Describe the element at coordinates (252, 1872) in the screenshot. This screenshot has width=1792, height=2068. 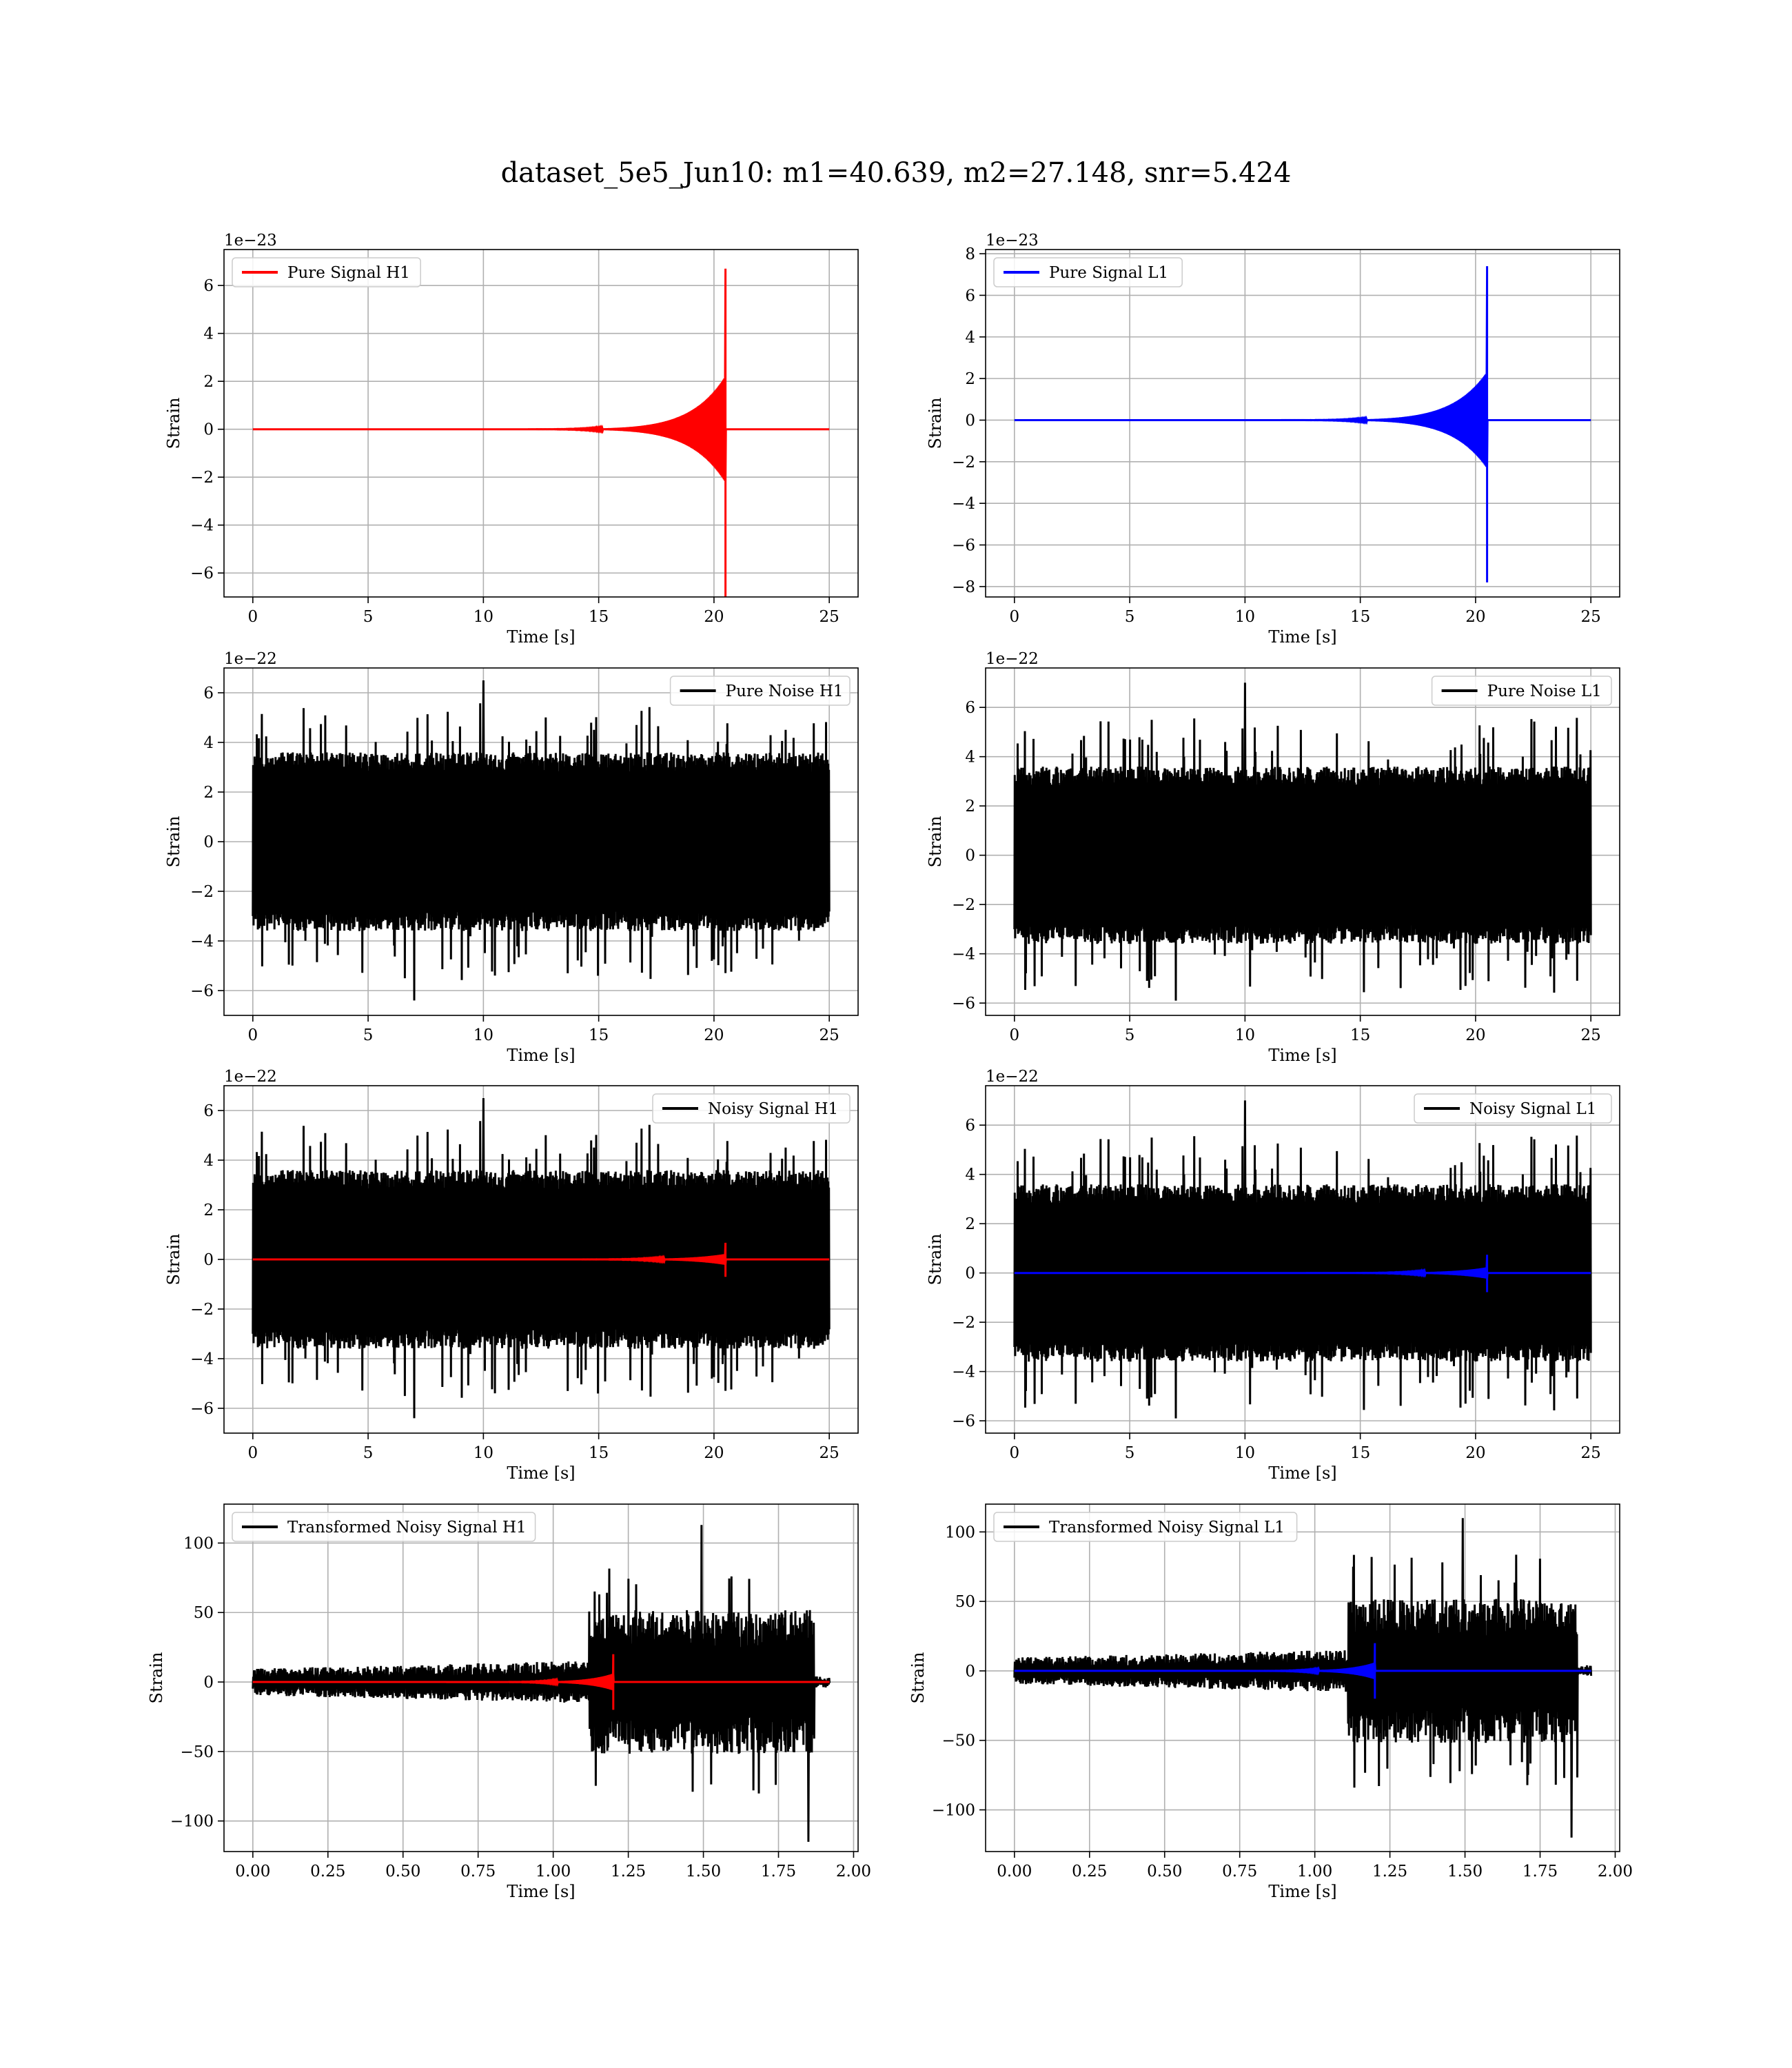
I see `x-tick-label: 0.00` at that location.